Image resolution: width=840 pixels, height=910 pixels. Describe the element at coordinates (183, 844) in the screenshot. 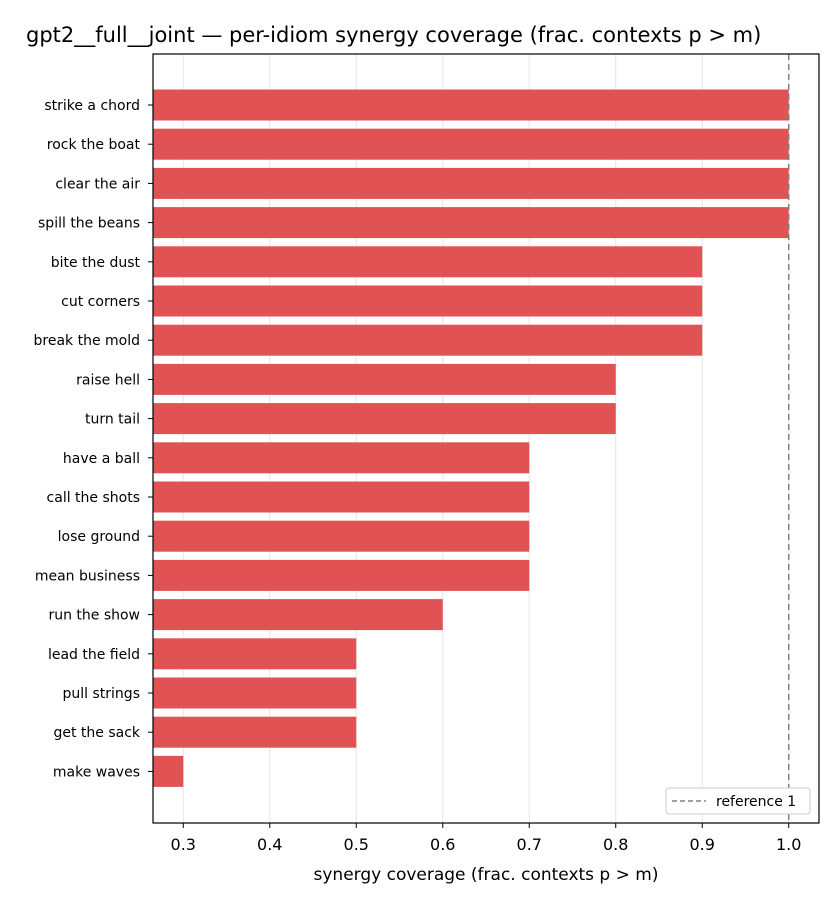

I see `x-tick-label: 0.3` at that location.